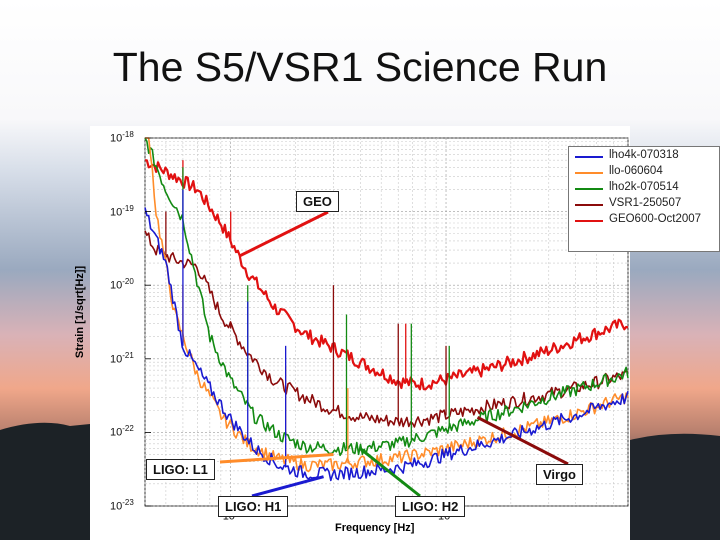  What do you see at coordinates (655, 219) in the screenshot?
I see `legend-label: GEO600-Oct2007` at bounding box center [655, 219].